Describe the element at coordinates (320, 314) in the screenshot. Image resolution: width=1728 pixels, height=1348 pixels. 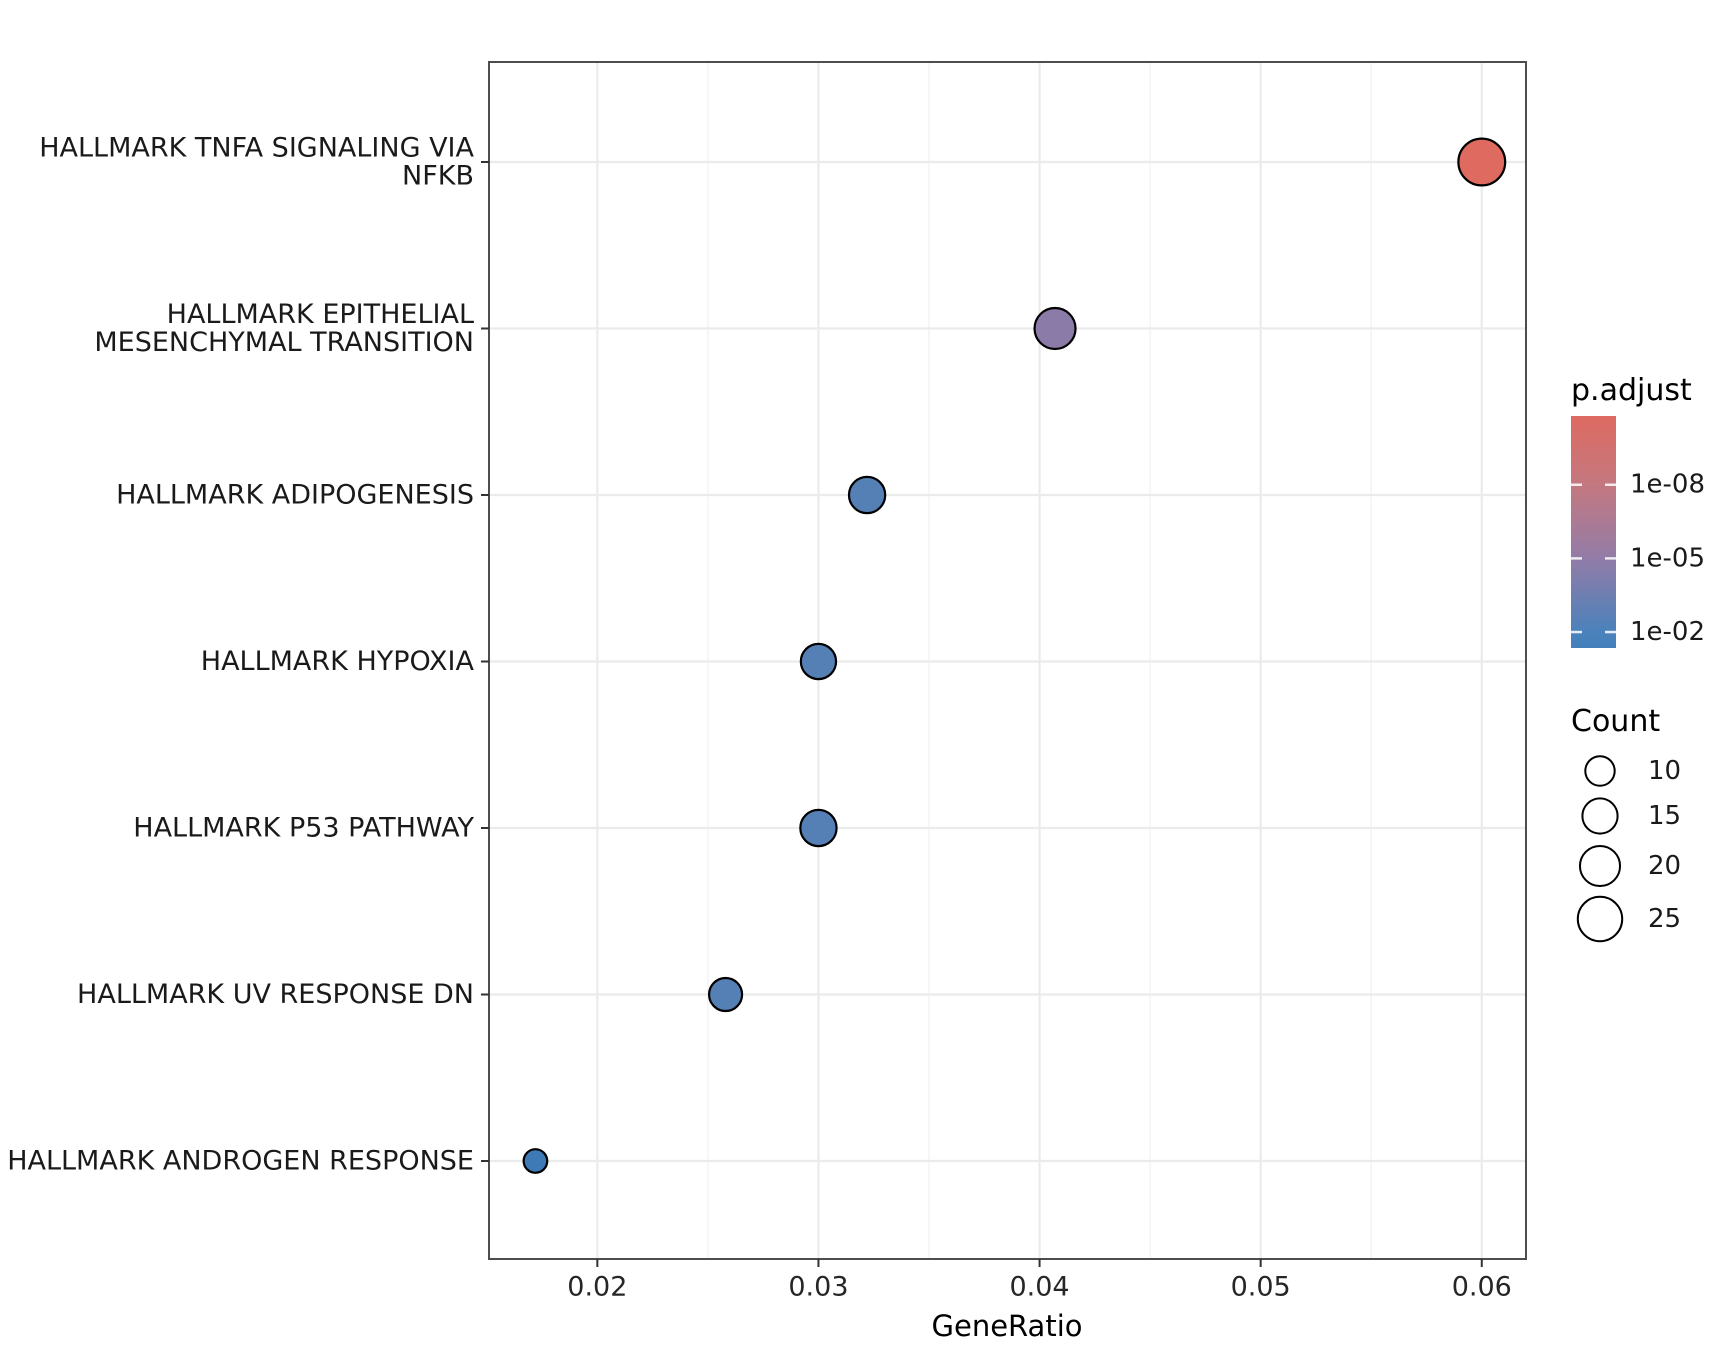
I see `y-axis-label: HALLMARK EPITHELIAL` at that location.